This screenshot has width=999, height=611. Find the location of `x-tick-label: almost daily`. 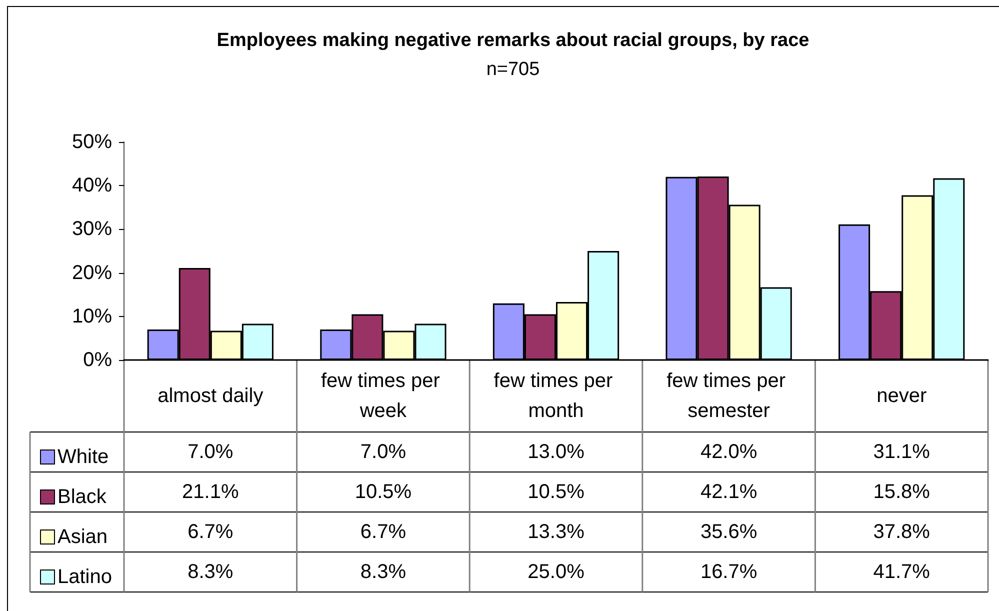

x-tick-label: almost daily is located at coordinates (211, 396).